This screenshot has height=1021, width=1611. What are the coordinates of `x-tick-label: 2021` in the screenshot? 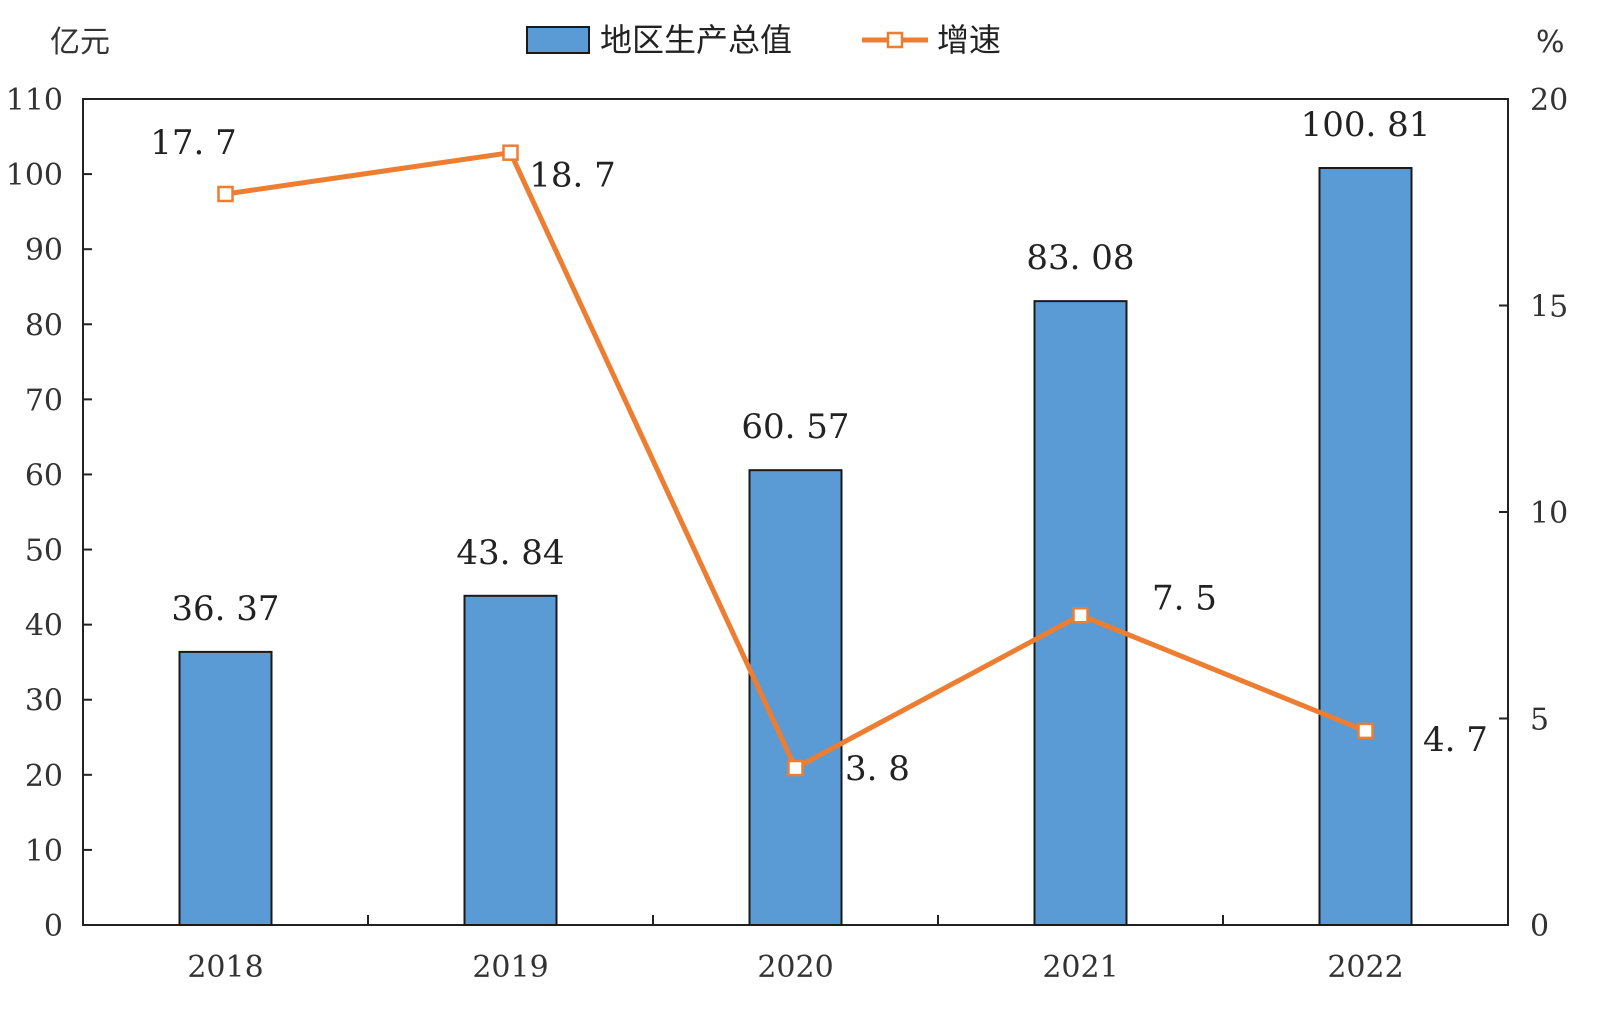 It's located at (1080, 967).